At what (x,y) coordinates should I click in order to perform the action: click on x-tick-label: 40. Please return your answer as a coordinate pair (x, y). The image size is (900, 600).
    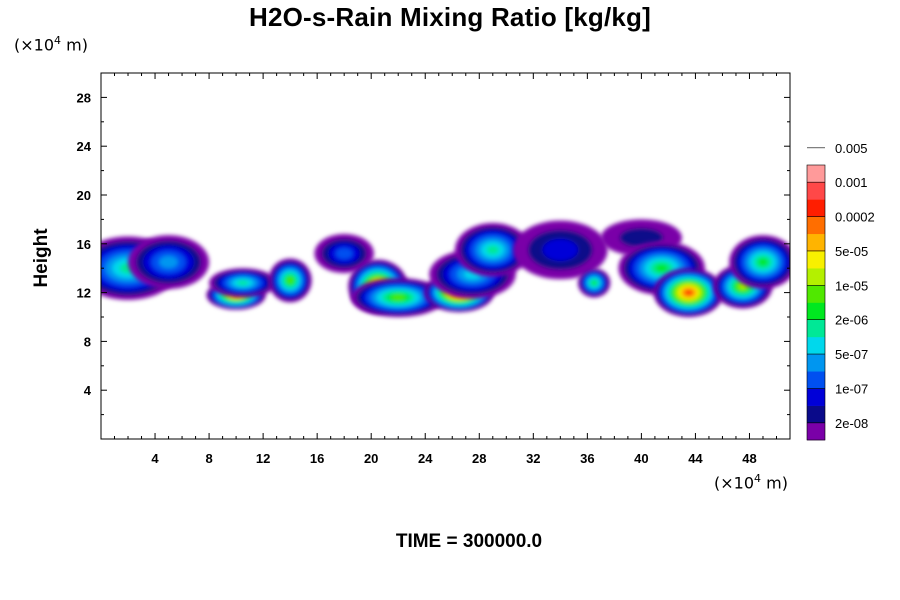
    Looking at the image, I should click on (641, 458).